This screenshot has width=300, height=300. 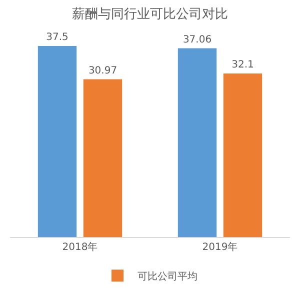 What do you see at coordinates (243, 65) in the screenshot?
I see `data-label: 32.1` at bounding box center [243, 65].